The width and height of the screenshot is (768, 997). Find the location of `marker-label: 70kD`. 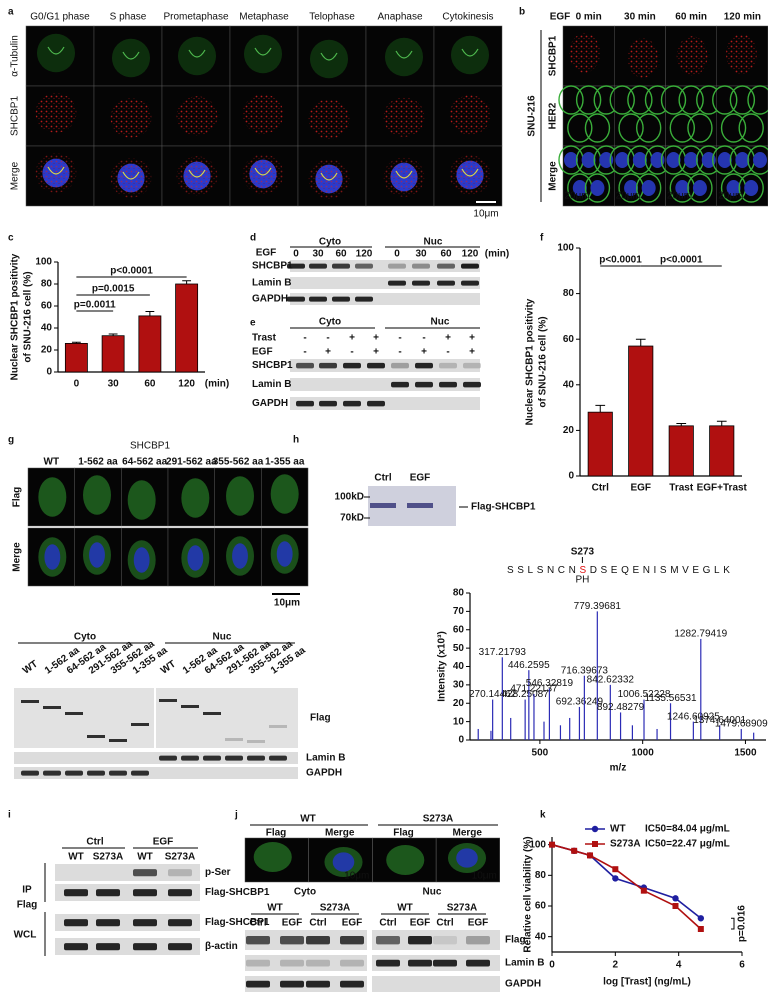

marker-label: 70kD is located at coordinates (352, 518).